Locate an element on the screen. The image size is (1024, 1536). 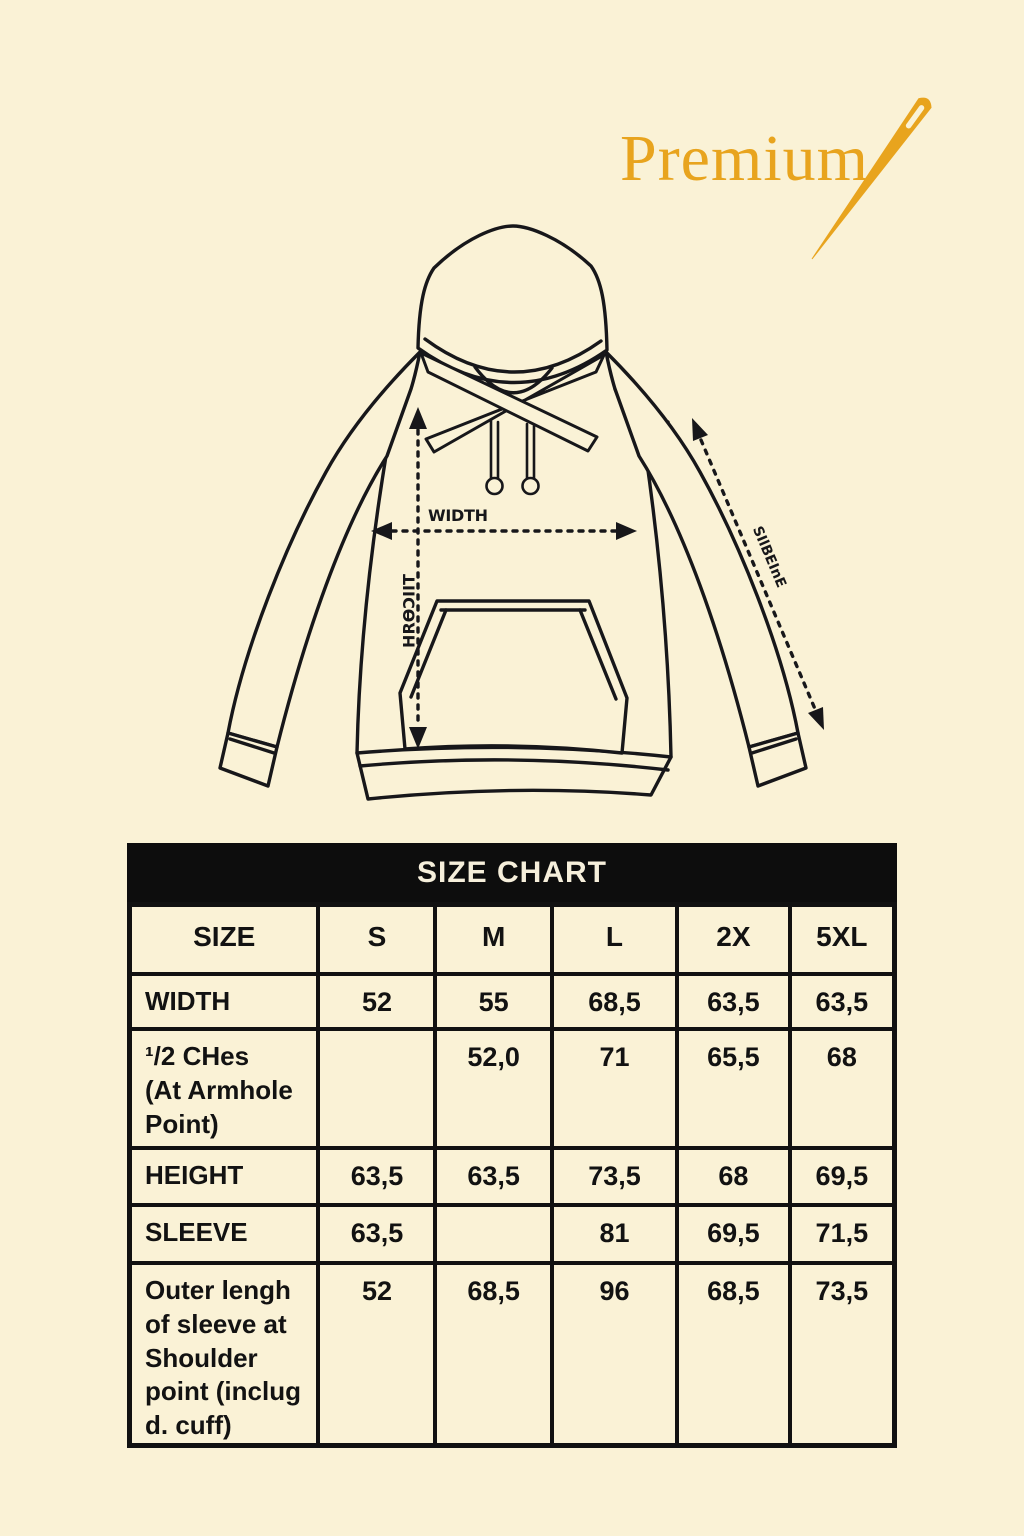
row-label: SLEEVE is located at coordinates (224, 1234).